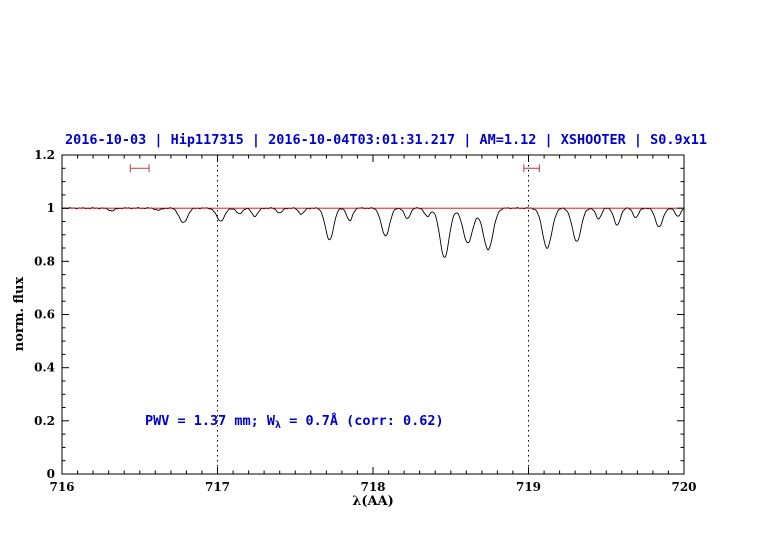  I want to click on pwv-annotation-pre: PWV = 1.37 mm; W, so click(210, 421).